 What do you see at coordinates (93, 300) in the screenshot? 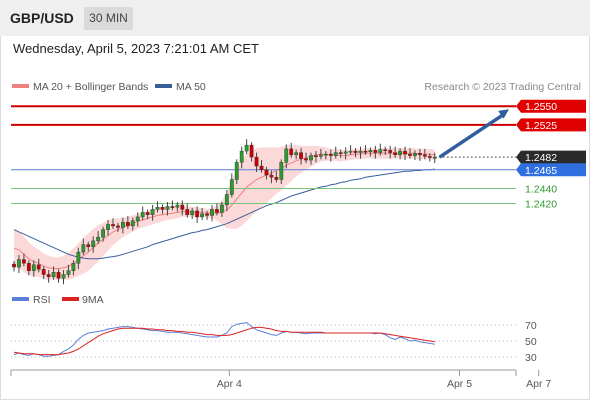
I see `legend-ma9-label: 9MA` at bounding box center [93, 300].